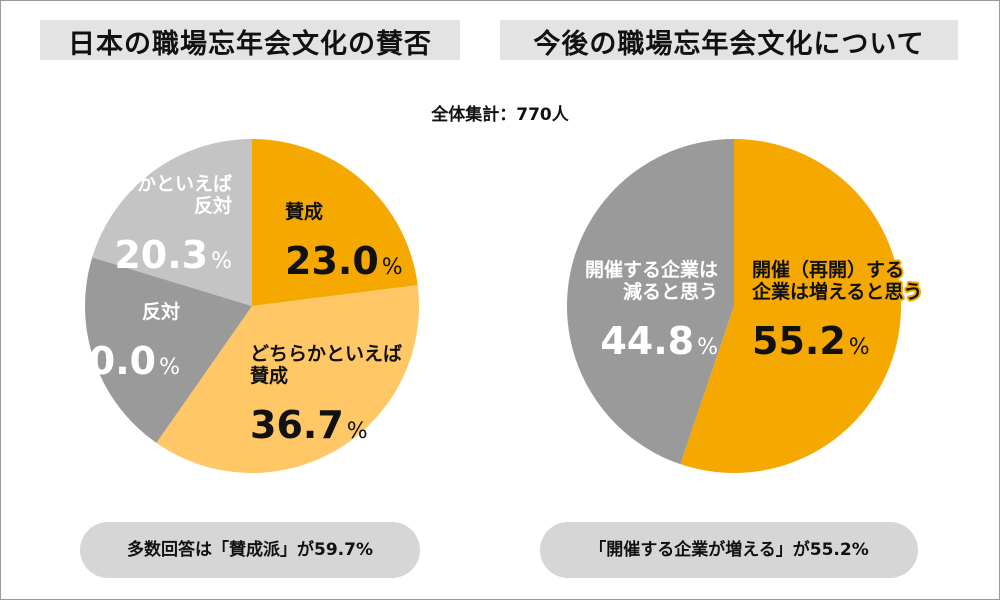 This screenshot has height=600, width=1000. What do you see at coordinates (304, 211) in the screenshot?
I see `left-slice-1-label-line: 賛成` at bounding box center [304, 211].